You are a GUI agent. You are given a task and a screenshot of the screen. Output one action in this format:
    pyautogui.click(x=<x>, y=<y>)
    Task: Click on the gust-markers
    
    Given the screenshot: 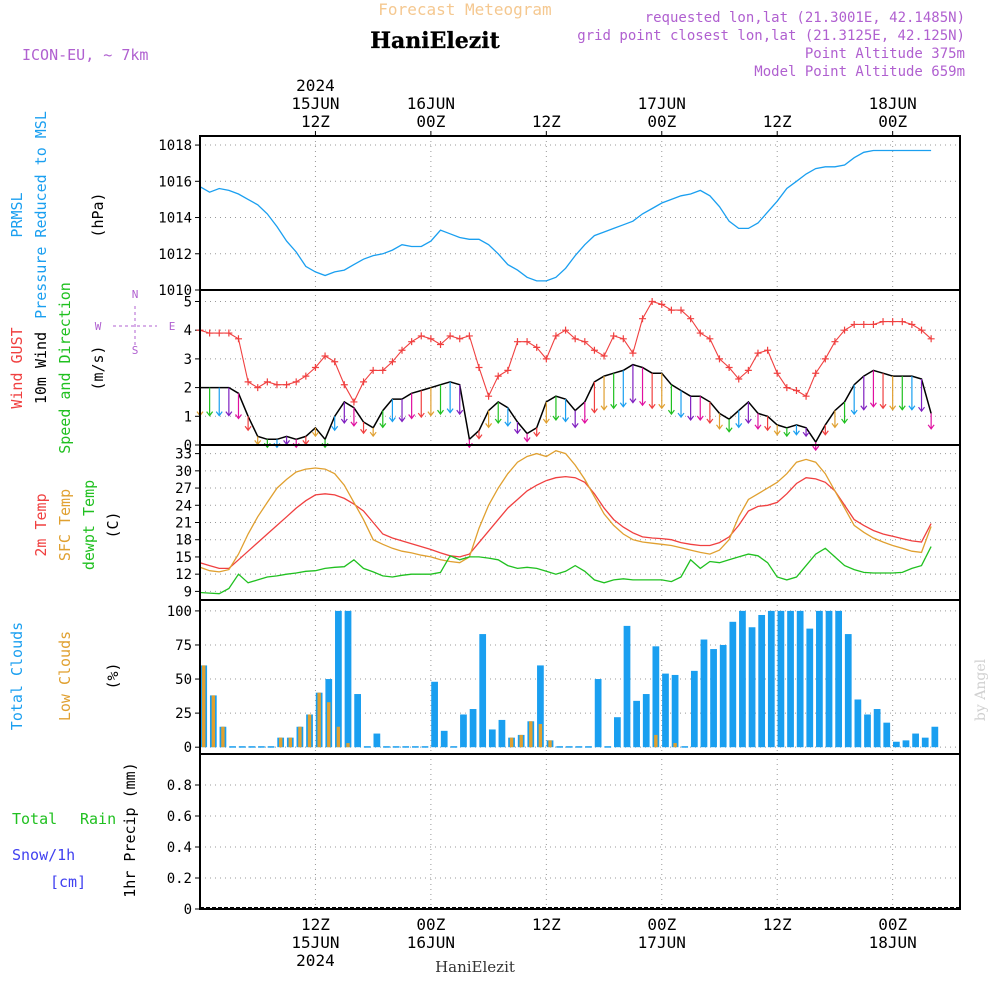 What is the action you would take?
    pyautogui.click(x=565, y=351)
    